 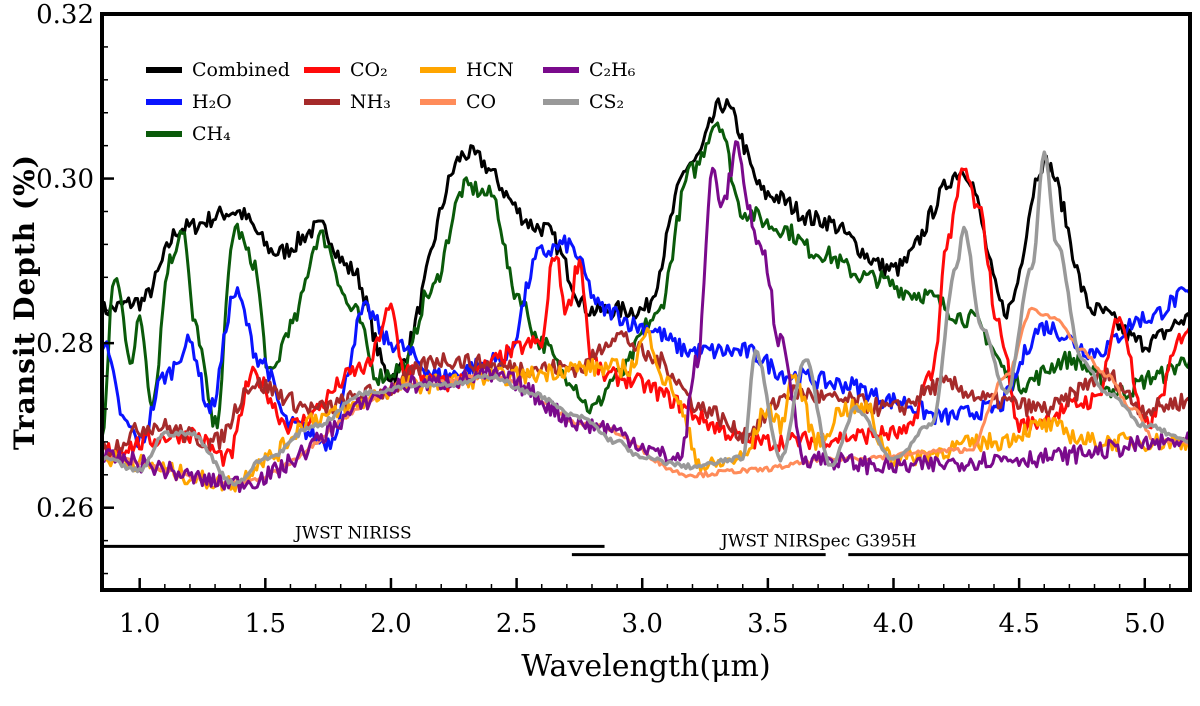 What do you see at coordinates (645, 608) in the screenshot?
I see `x-axis-ticks: 1.0 1.5 2.0 2.5 3.0 3.5 4.0 4.5 5.0` at bounding box center [645, 608].